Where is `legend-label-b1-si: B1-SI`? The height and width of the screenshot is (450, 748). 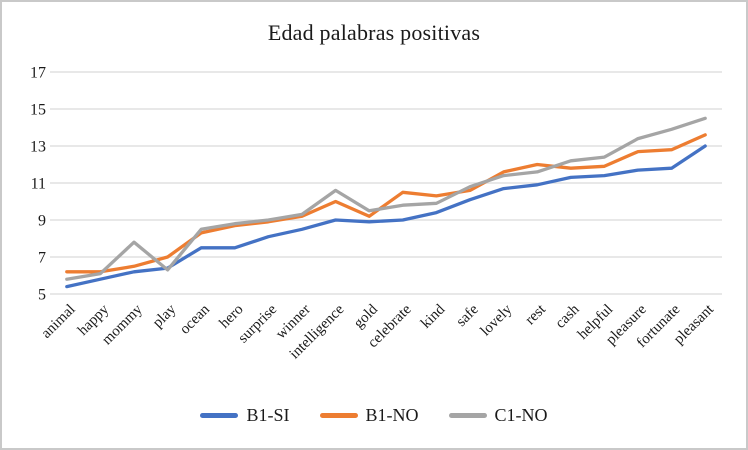
legend-label-b1-si: B1-SI is located at coordinates (268, 415).